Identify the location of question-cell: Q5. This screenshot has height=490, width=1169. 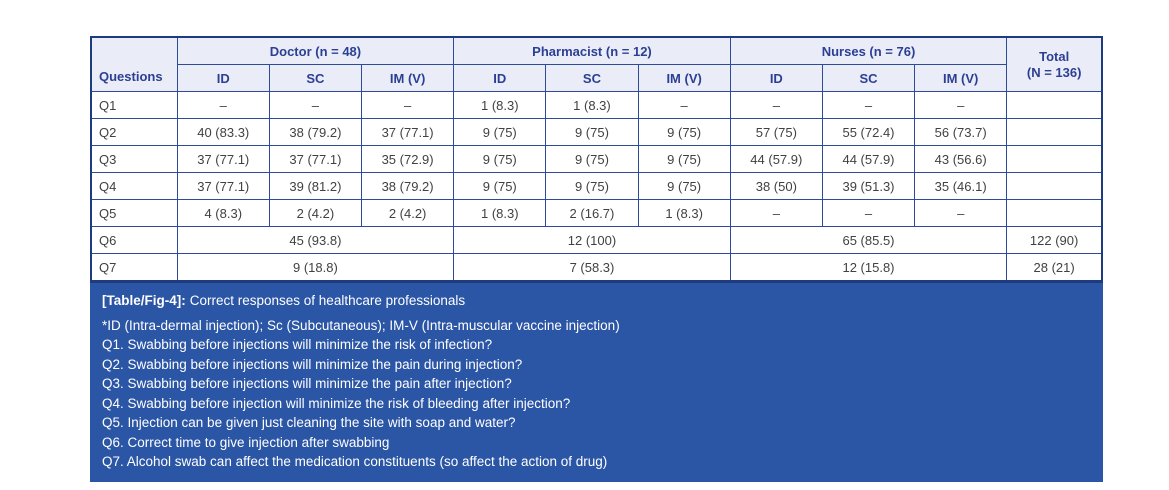
(134, 213).